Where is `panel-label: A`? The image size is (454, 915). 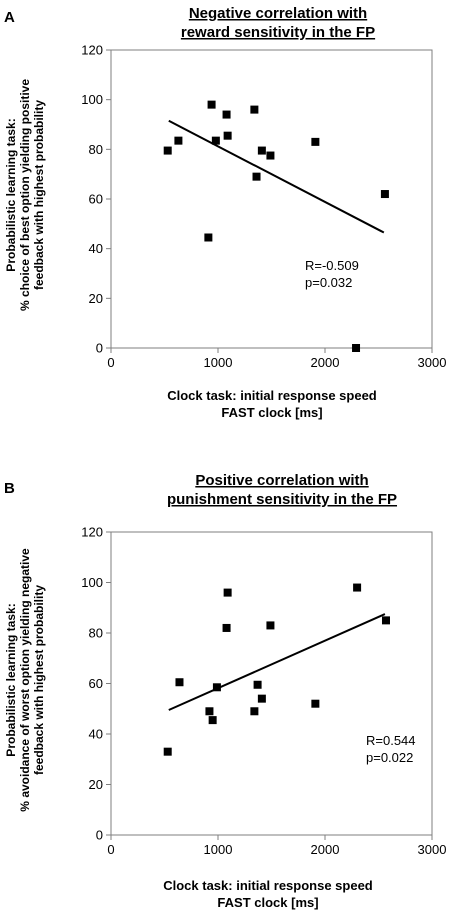 panel-label: A is located at coordinates (9, 17).